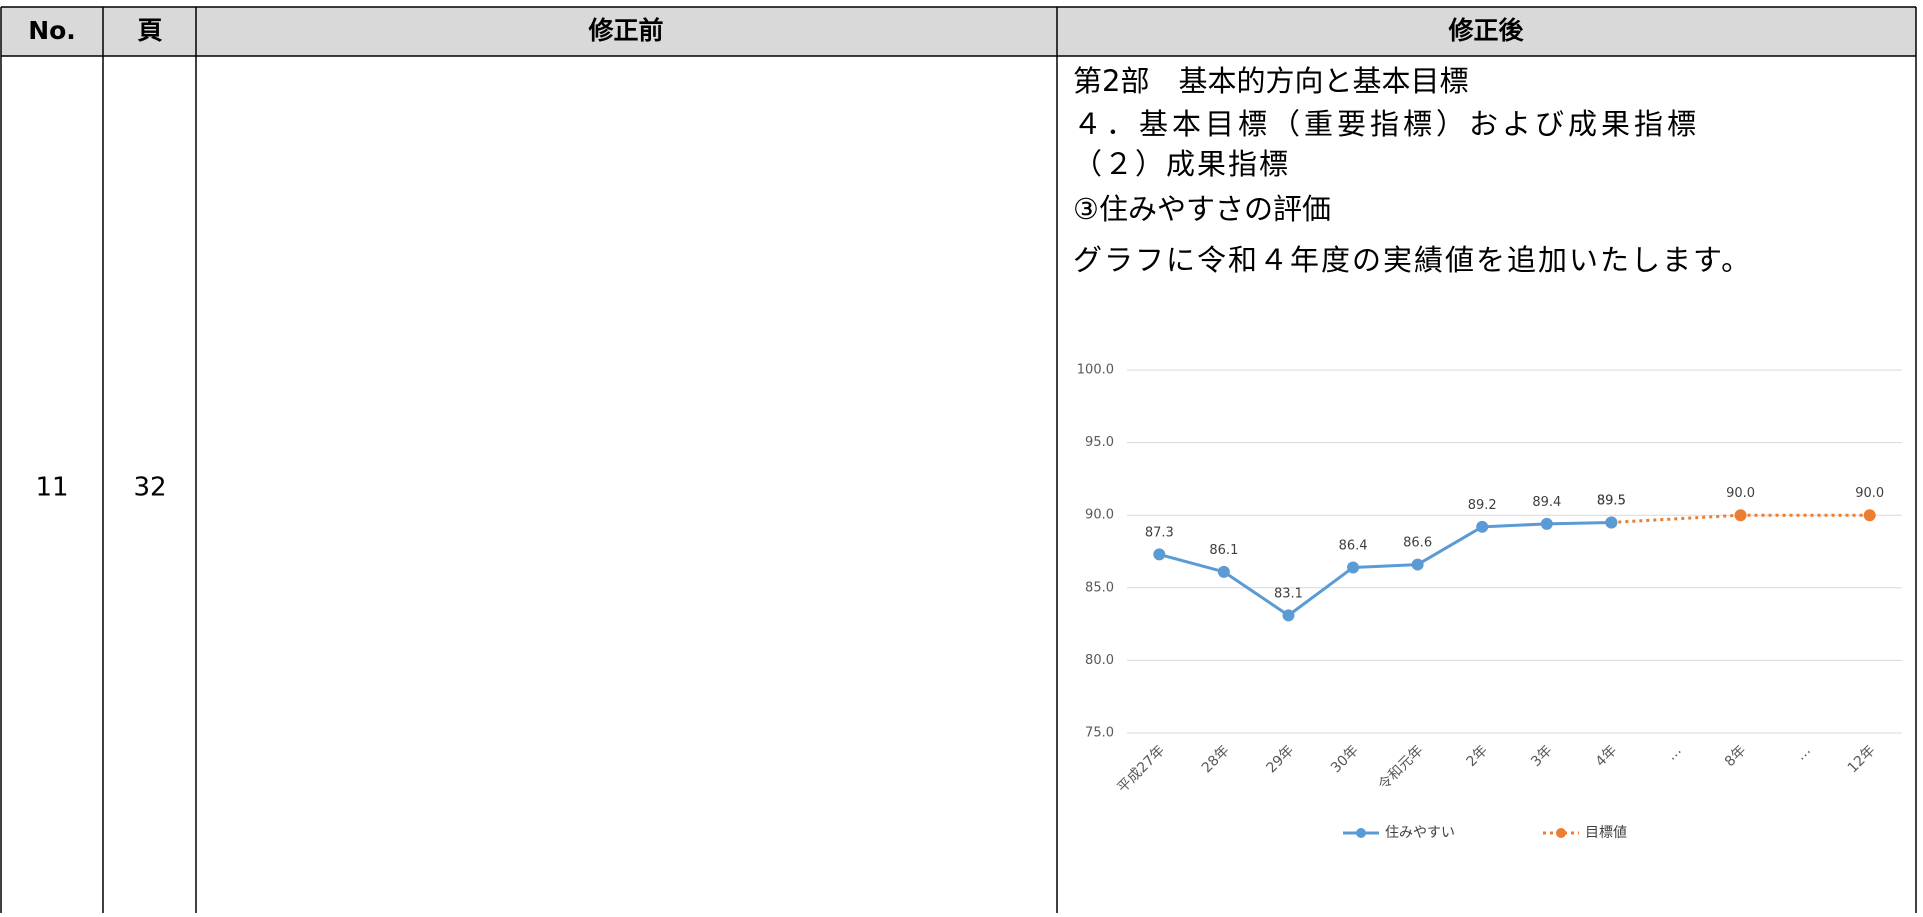  Describe the element at coordinates (1862, 760) in the screenshot. I see `x-tick-label: 12年` at that location.